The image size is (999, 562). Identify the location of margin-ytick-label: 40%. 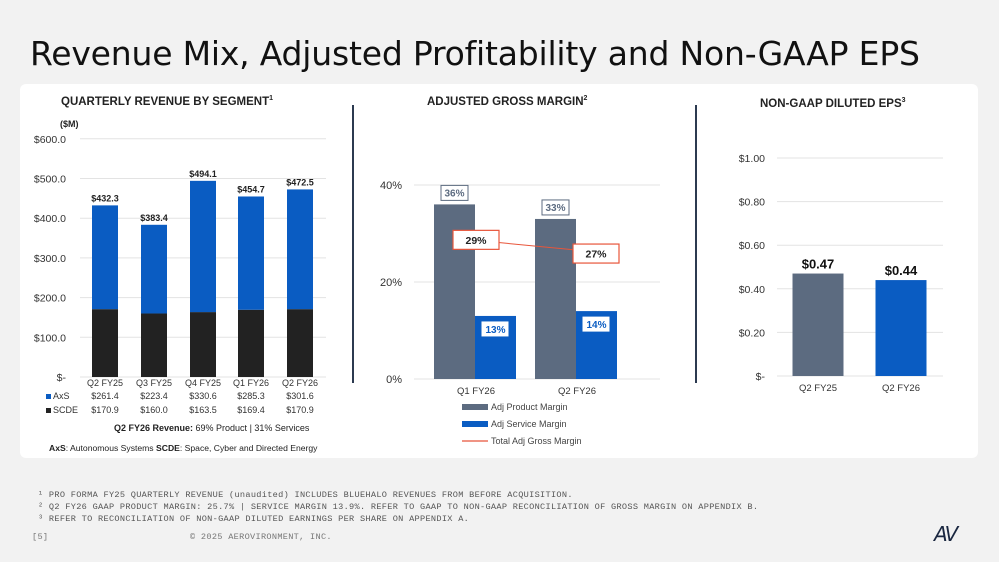
(391, 186).